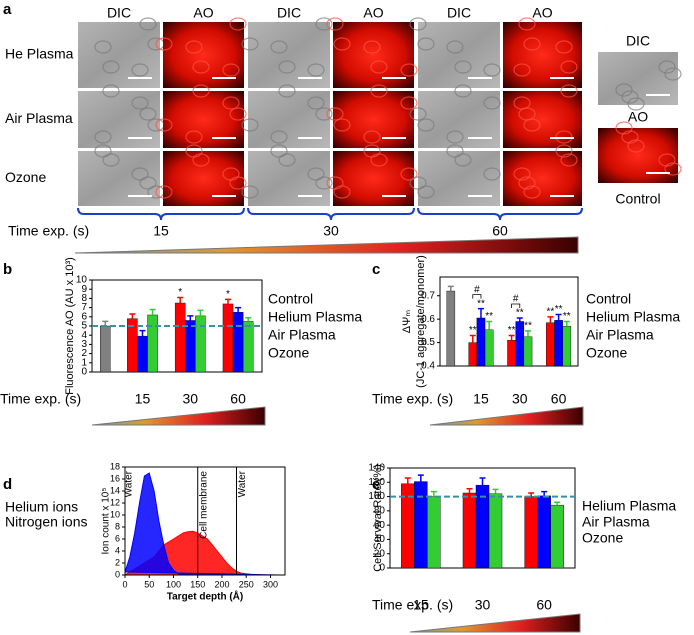  I want to click on y-tick-label: 0.5, so click(428, 342).